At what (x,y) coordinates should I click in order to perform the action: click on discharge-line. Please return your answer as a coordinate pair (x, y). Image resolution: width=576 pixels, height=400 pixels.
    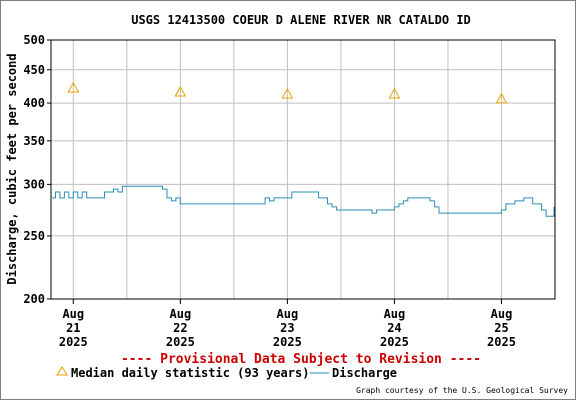
    Looking at the image, I should click on (303, 201).